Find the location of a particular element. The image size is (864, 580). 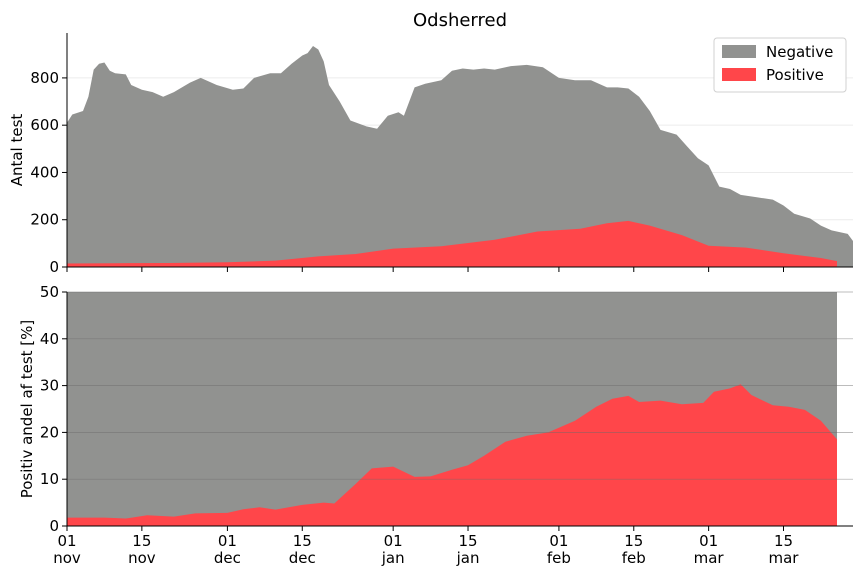

top-y-tick-label: 0 is located at coordinates (54, 267).